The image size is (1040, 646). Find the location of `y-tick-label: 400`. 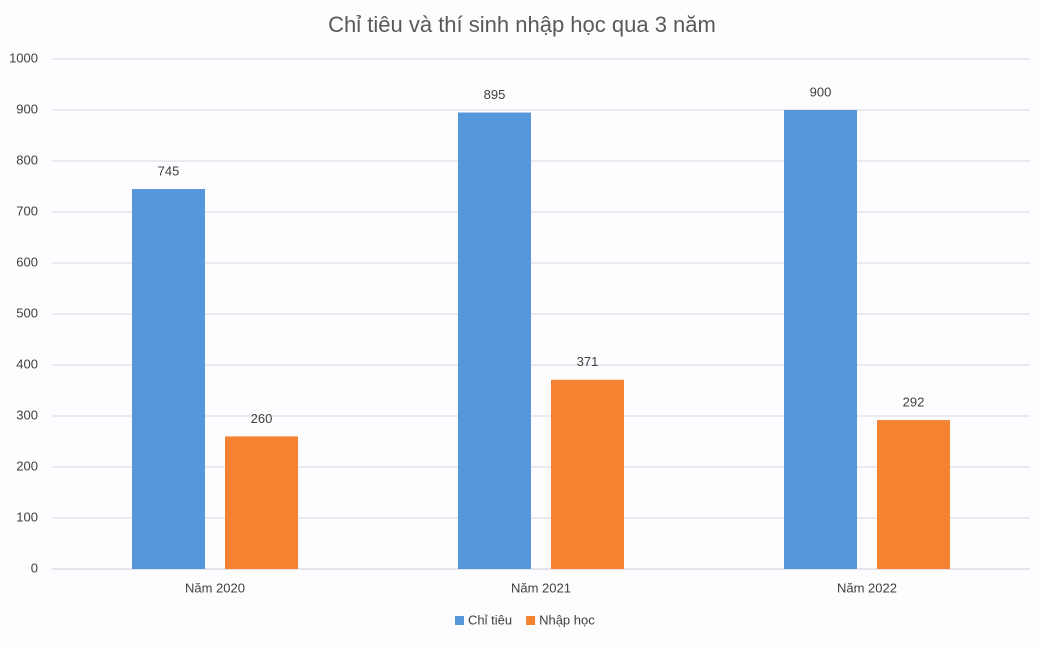

y-tick-label: 400 is located at coordinates (27, 363).